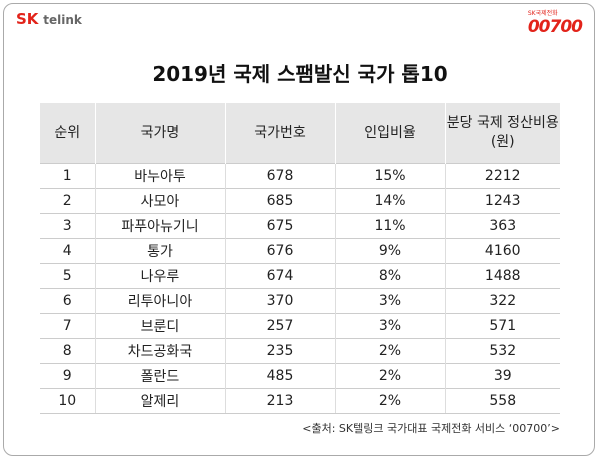  What do you see at coordinates (279, 251) in the screenshot?
I see `table-cell: 676` at bounding box center [279, 251].